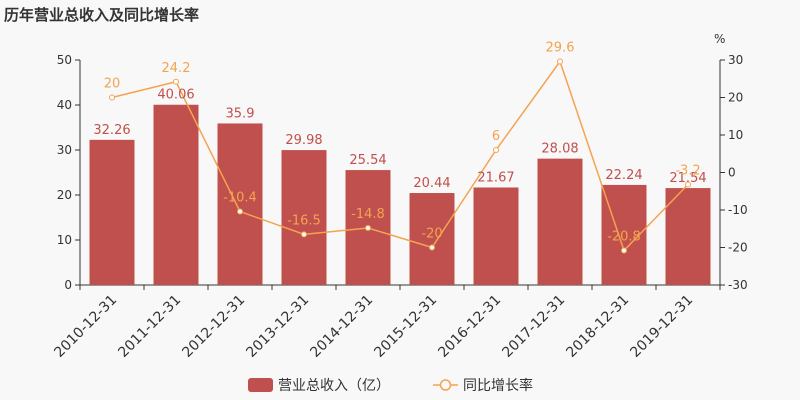  What do you see at coordinates (303, 140) in the screenshot?
I see `revenue-bar-label: 29.98` at bounding box center [303, 140].